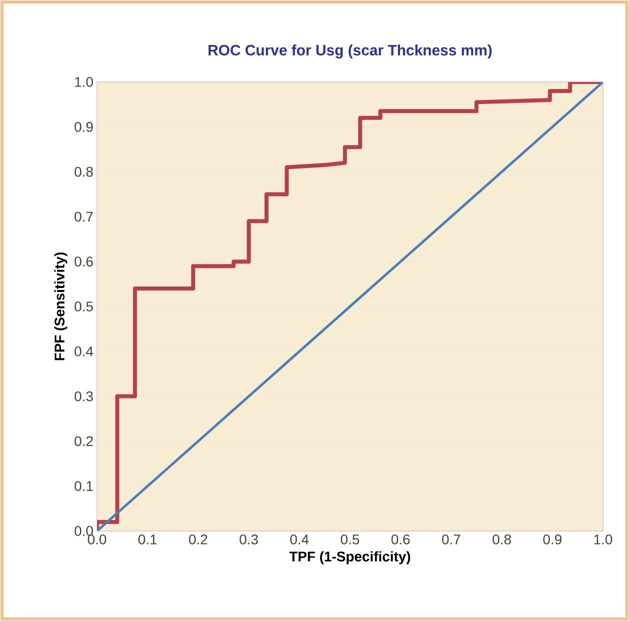 The image size is (629, 621). I want to click on x-tick-label: 0.5, so click(350, 539).